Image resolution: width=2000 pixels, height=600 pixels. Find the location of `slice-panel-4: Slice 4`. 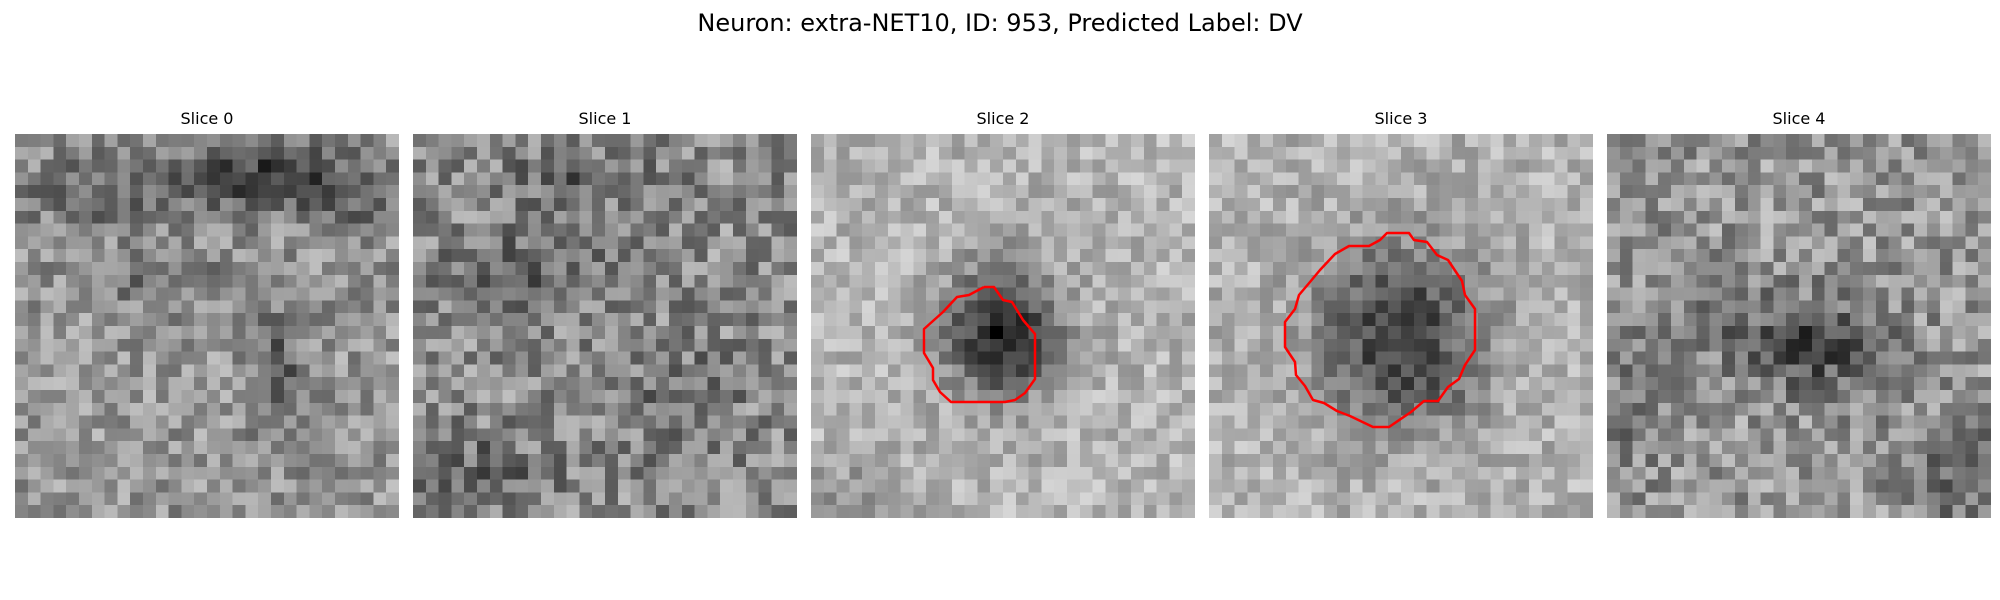

slice-panel-4: Slice 4 is located at coordinates (1799, 313).